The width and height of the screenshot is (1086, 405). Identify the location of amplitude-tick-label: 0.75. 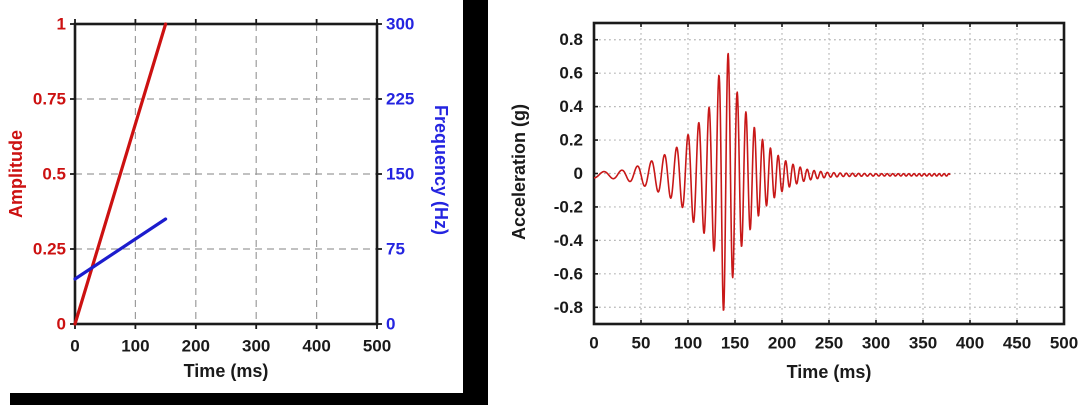
(49, 99).